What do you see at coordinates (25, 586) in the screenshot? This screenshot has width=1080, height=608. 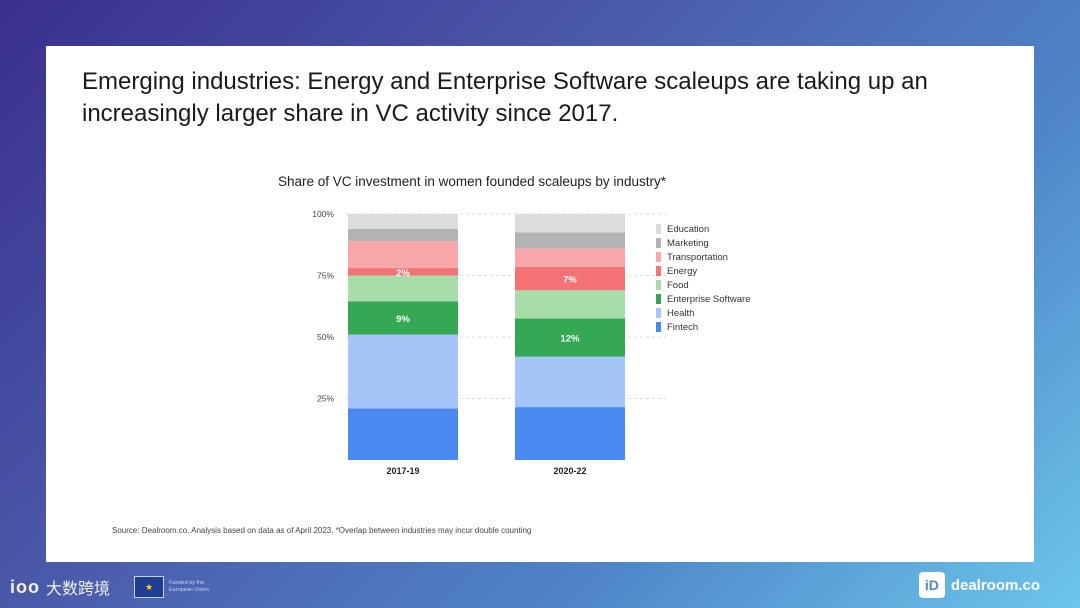 I see `watermark-logo: ioo` at bounding box center [25, 586].